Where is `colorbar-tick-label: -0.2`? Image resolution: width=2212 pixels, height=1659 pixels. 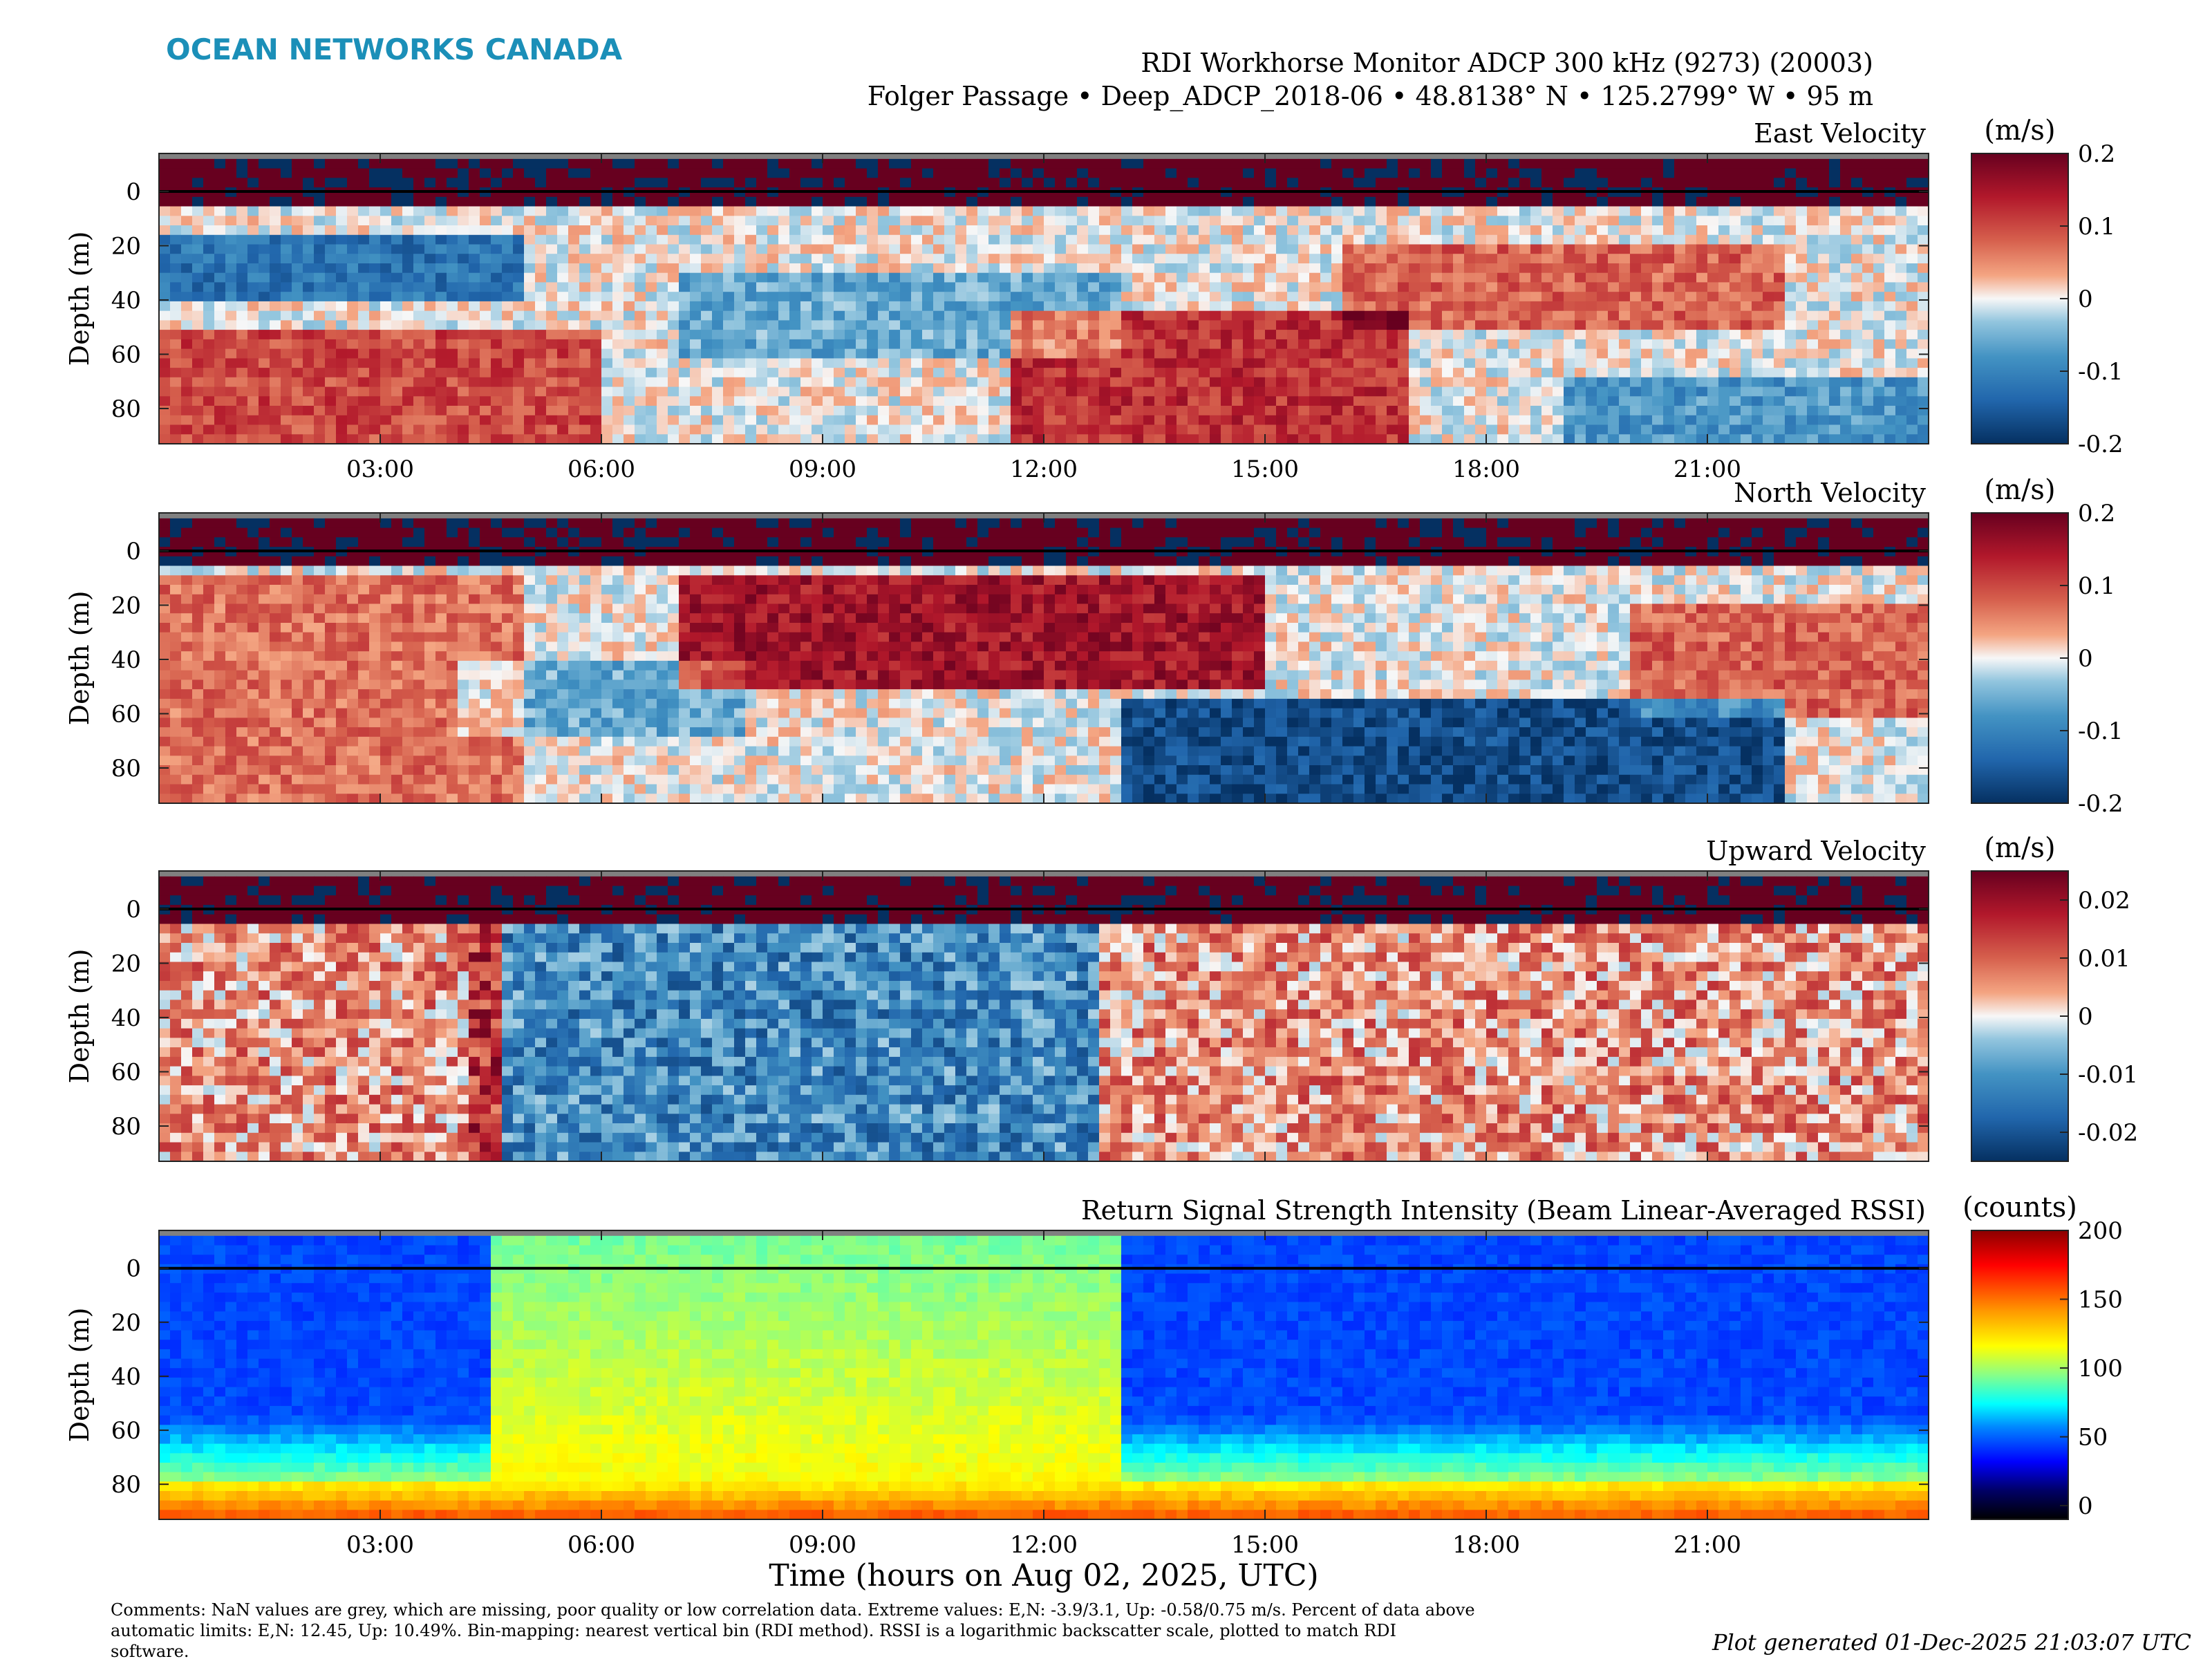
colorbar-tick-label: -0.2 is located at coordinates (2101, 445).